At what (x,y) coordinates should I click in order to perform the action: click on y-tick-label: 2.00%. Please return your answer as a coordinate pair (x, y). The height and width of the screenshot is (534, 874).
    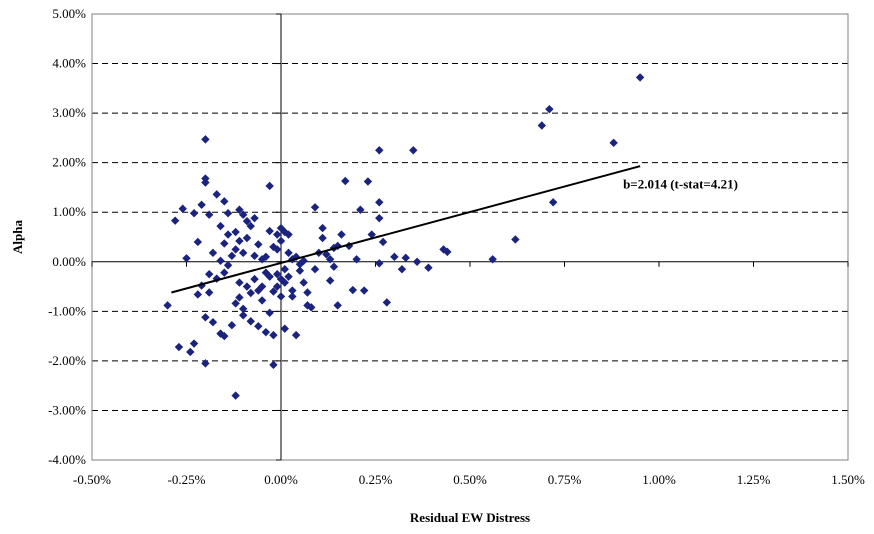
    Looking at the image, I should click on (69, 162).